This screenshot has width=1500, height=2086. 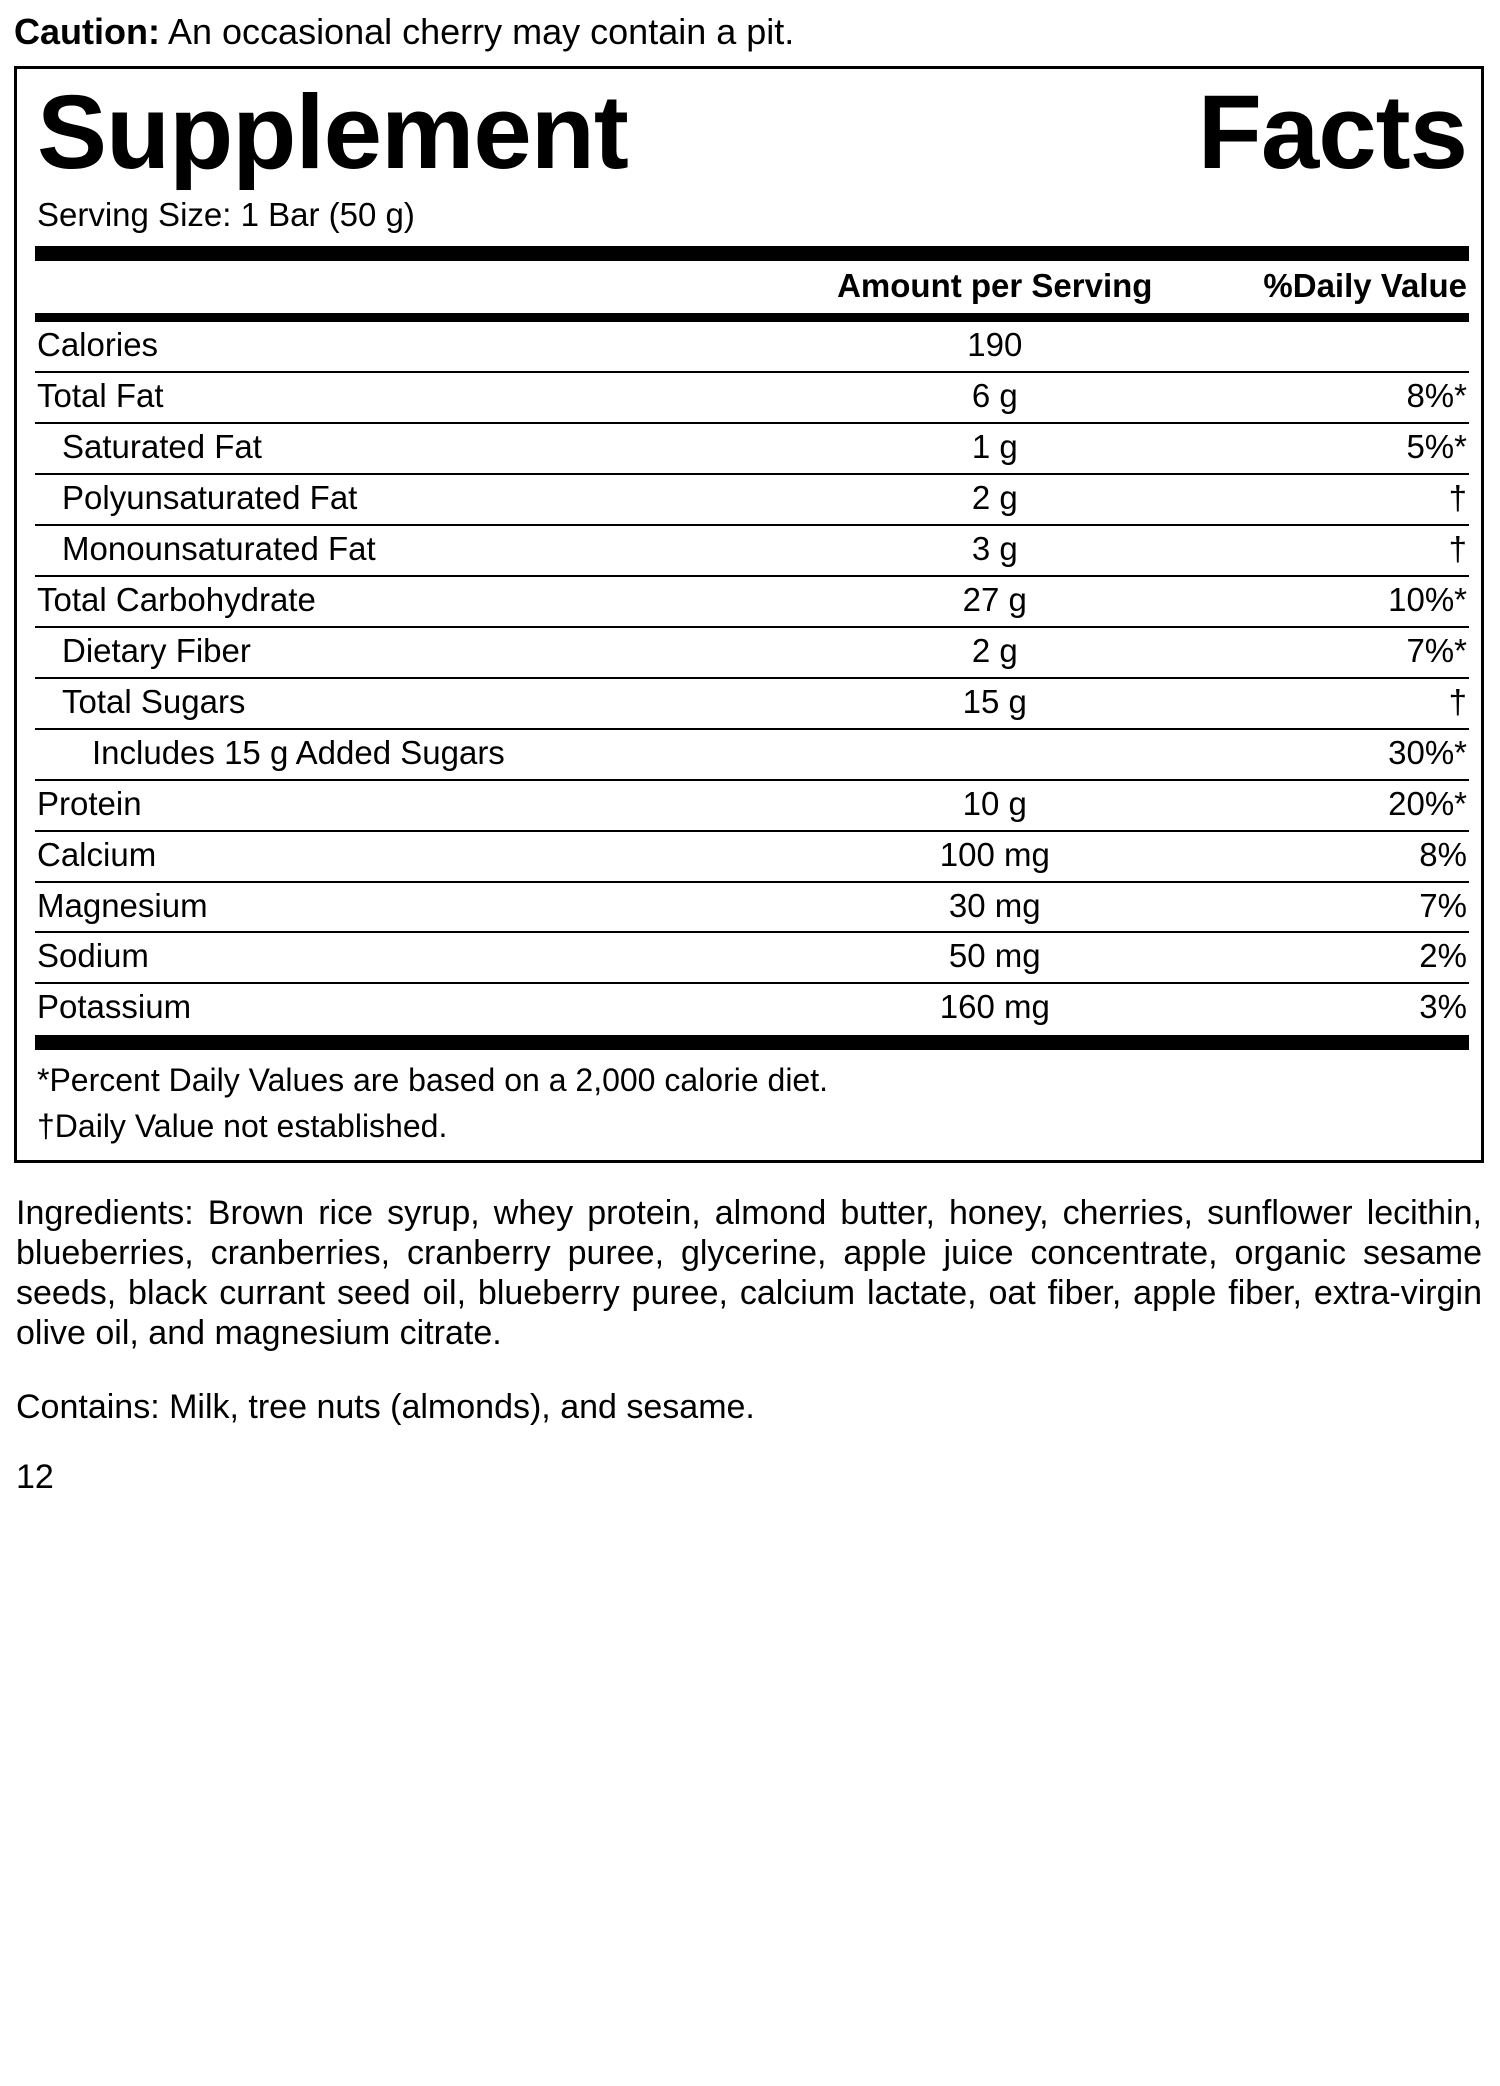 What do you see at coordinates (752, 318) in the screenshot?
I see `rule-medium-header` at bounding box center [752, 318].